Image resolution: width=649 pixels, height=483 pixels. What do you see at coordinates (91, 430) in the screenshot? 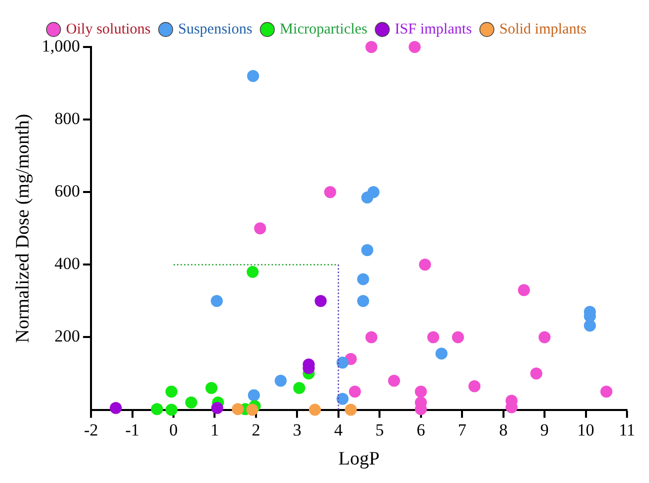
I see `x-tick-label: -2` at bounding box center [91, 430].